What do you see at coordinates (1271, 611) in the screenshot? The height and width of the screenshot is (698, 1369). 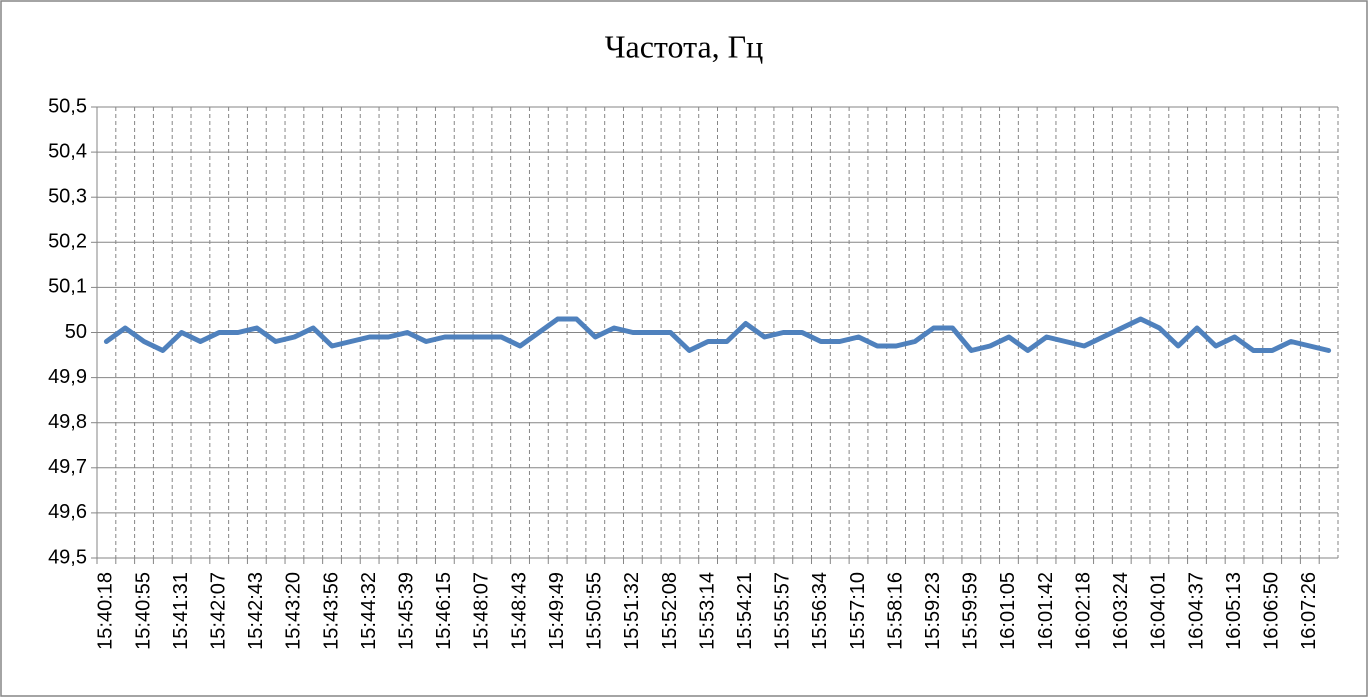 I see `x-tick-label: 16:06:50` at bounding box center [1271, 611].